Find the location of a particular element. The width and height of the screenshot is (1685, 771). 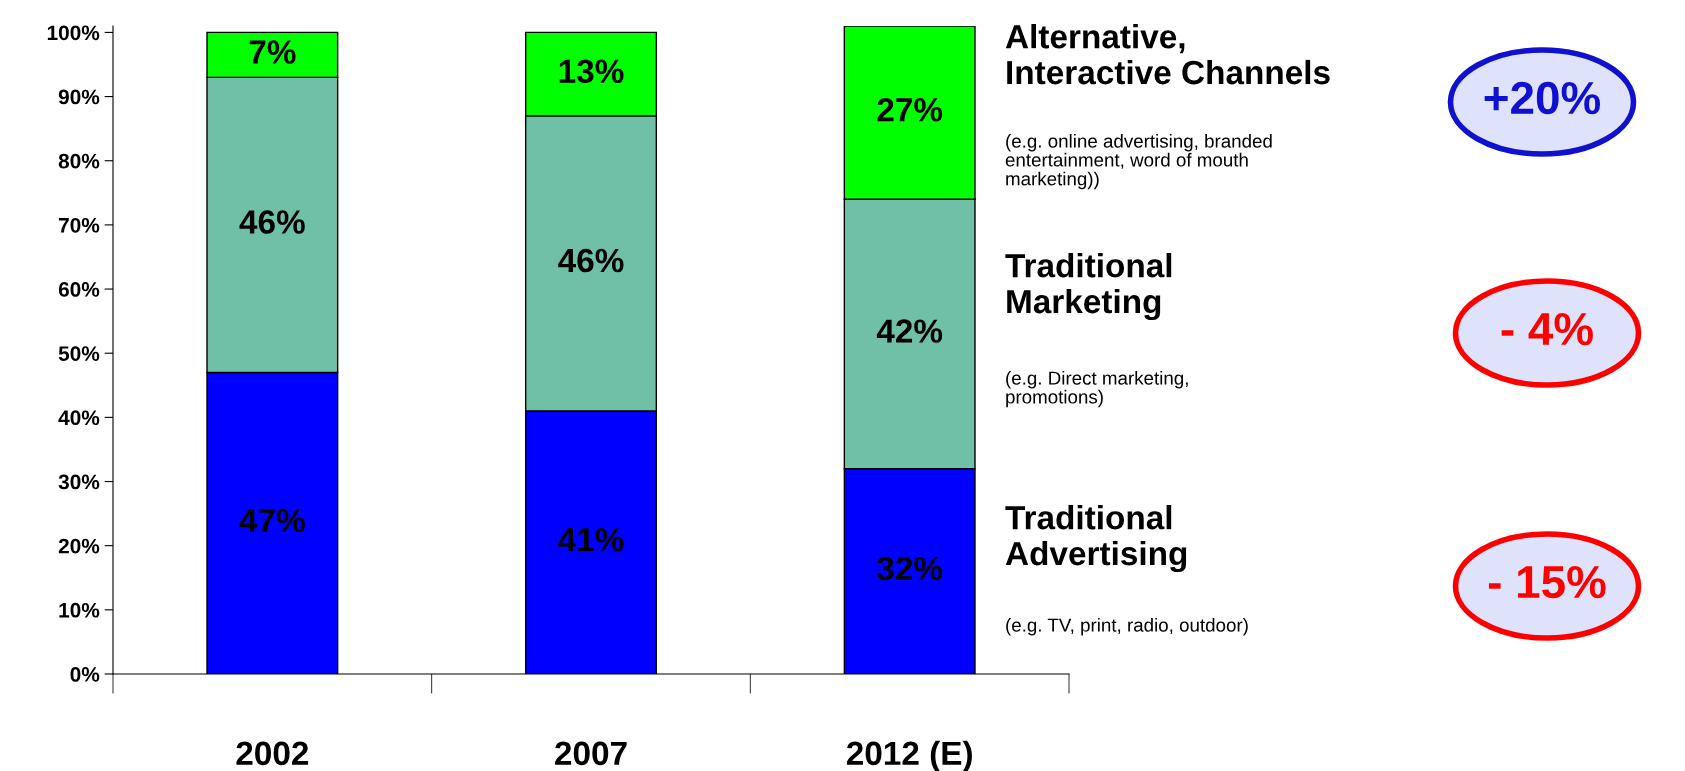

y-tick-label: 20% is located at coordinates (79, 546).